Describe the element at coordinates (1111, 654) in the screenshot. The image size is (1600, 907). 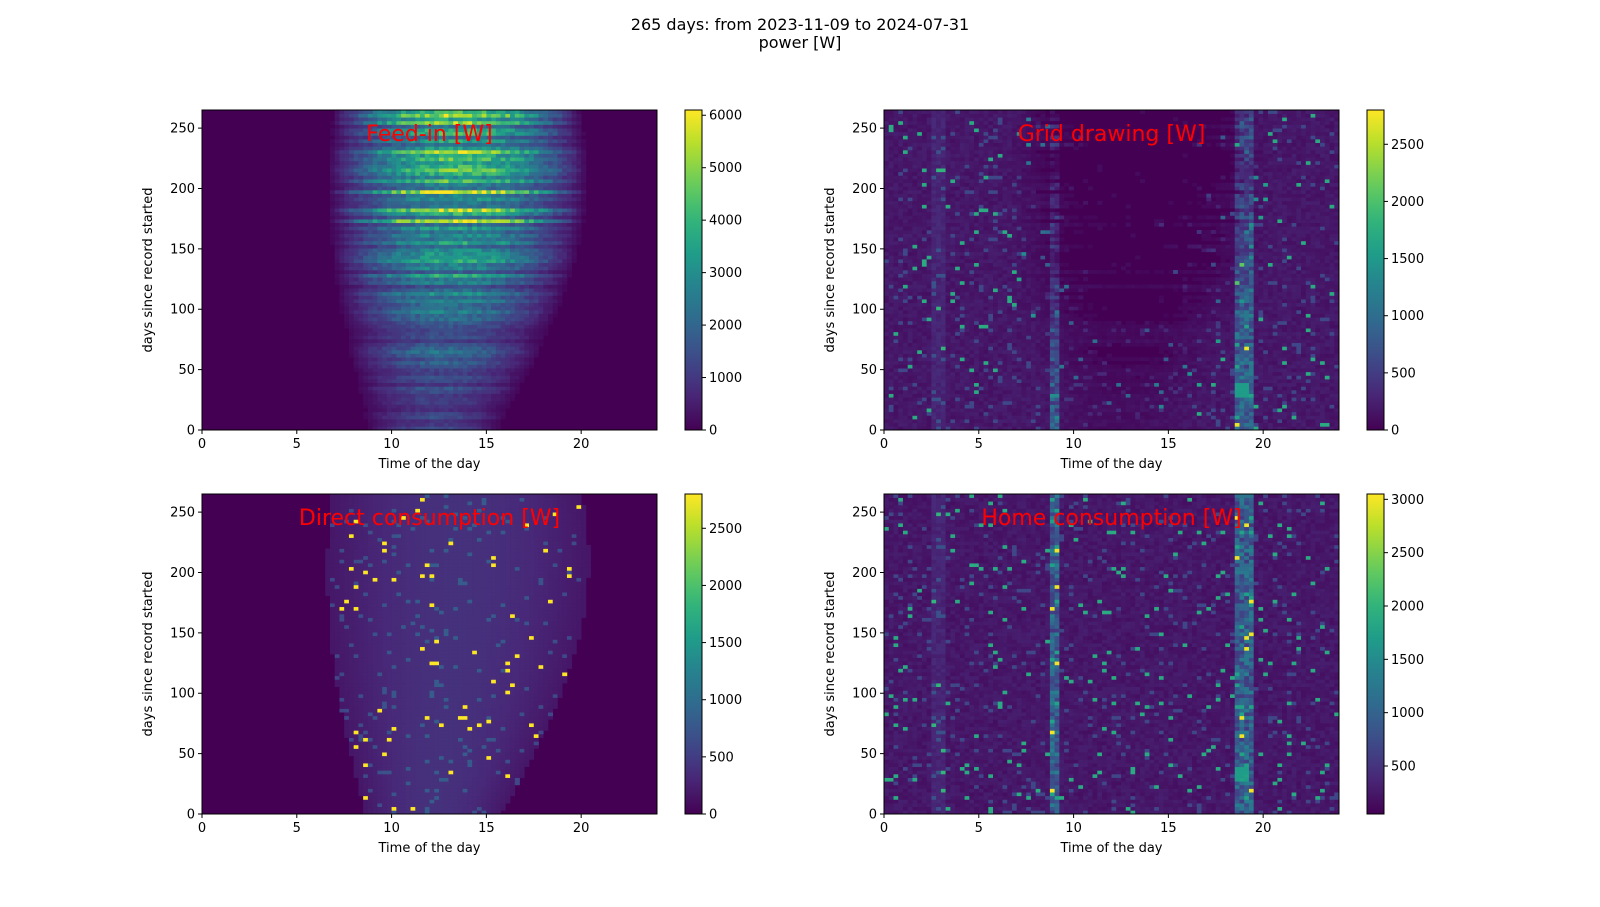
I see `heatmap-home-consumption` at that location.